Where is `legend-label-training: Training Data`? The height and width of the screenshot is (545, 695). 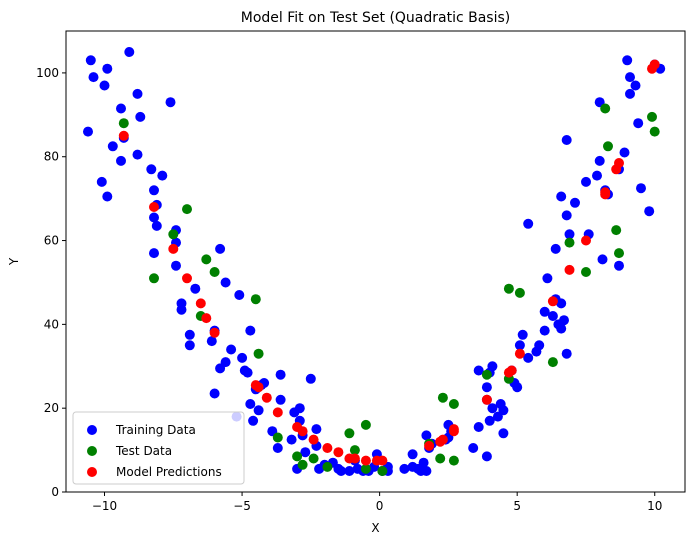 legend-label-training: Training Data is located at coordinates (155, 430).